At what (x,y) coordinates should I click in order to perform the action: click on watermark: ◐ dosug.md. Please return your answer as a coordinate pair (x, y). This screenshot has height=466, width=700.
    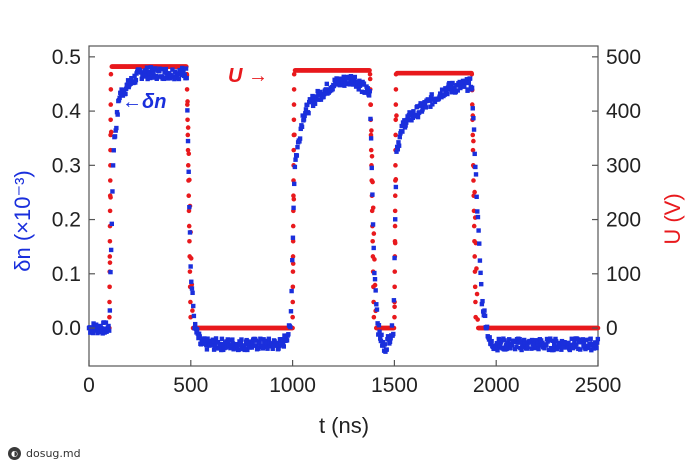
    Looking at the image, I should click on (45, 453).